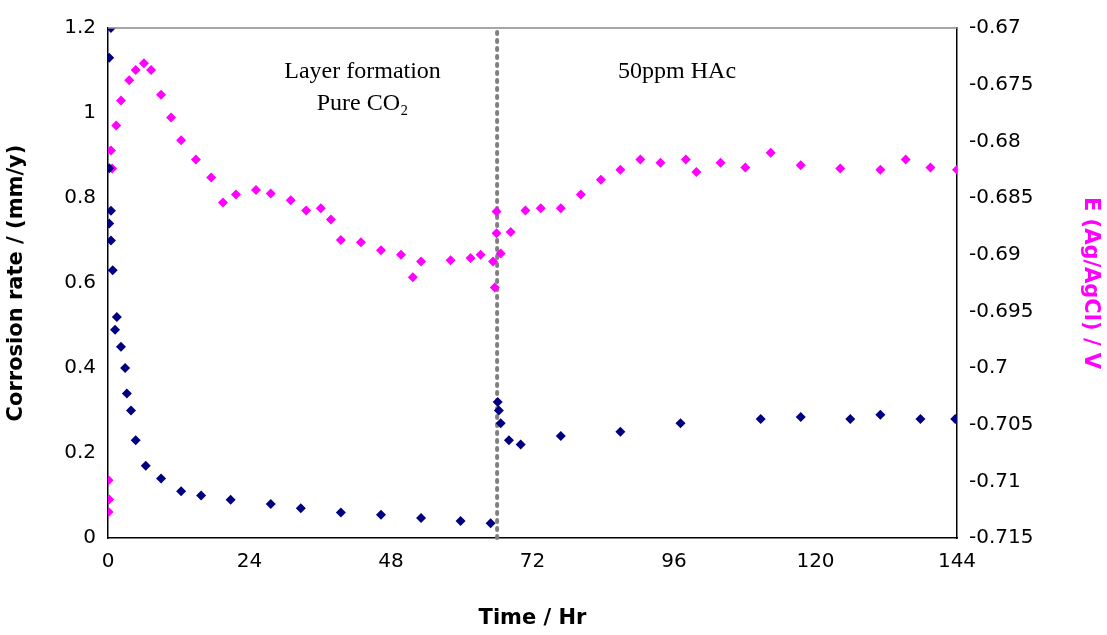 The width and height of the screenshot is (1107, 635). I want to click on y2-tick-label: -0.69, so click(995, 252).